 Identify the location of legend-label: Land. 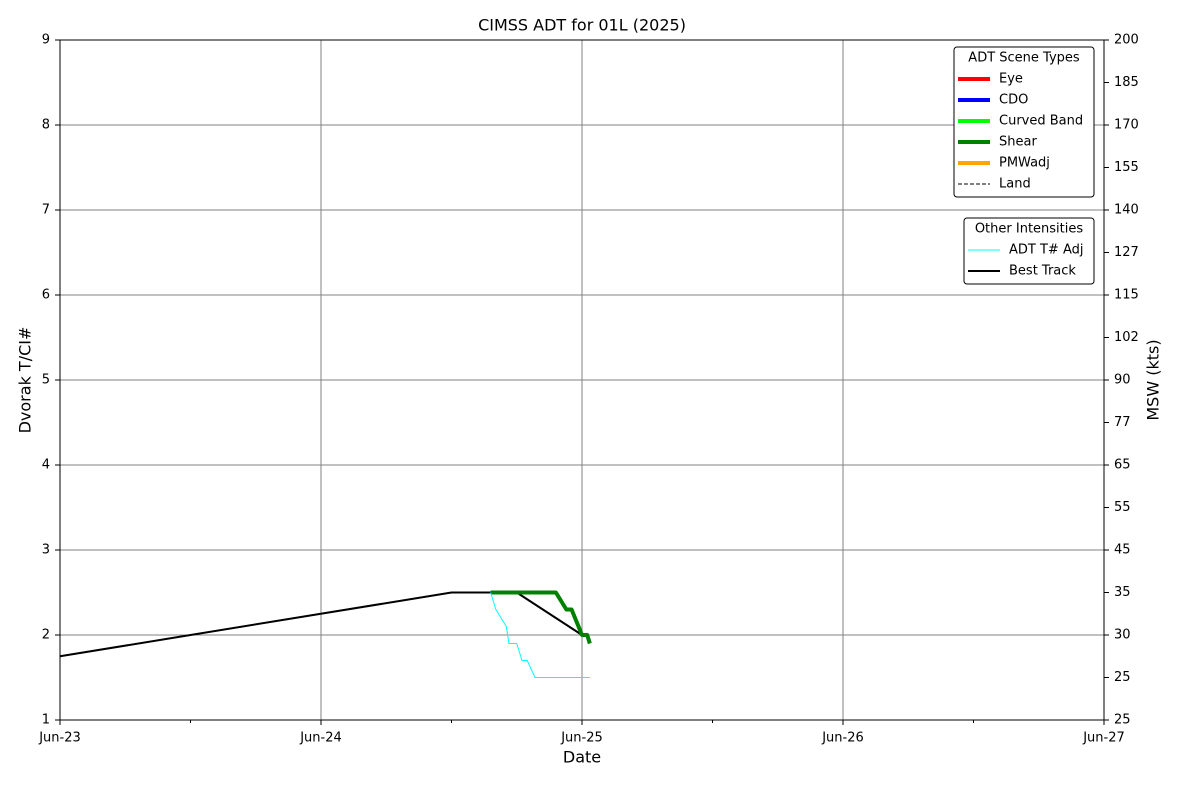
(1015, 184).